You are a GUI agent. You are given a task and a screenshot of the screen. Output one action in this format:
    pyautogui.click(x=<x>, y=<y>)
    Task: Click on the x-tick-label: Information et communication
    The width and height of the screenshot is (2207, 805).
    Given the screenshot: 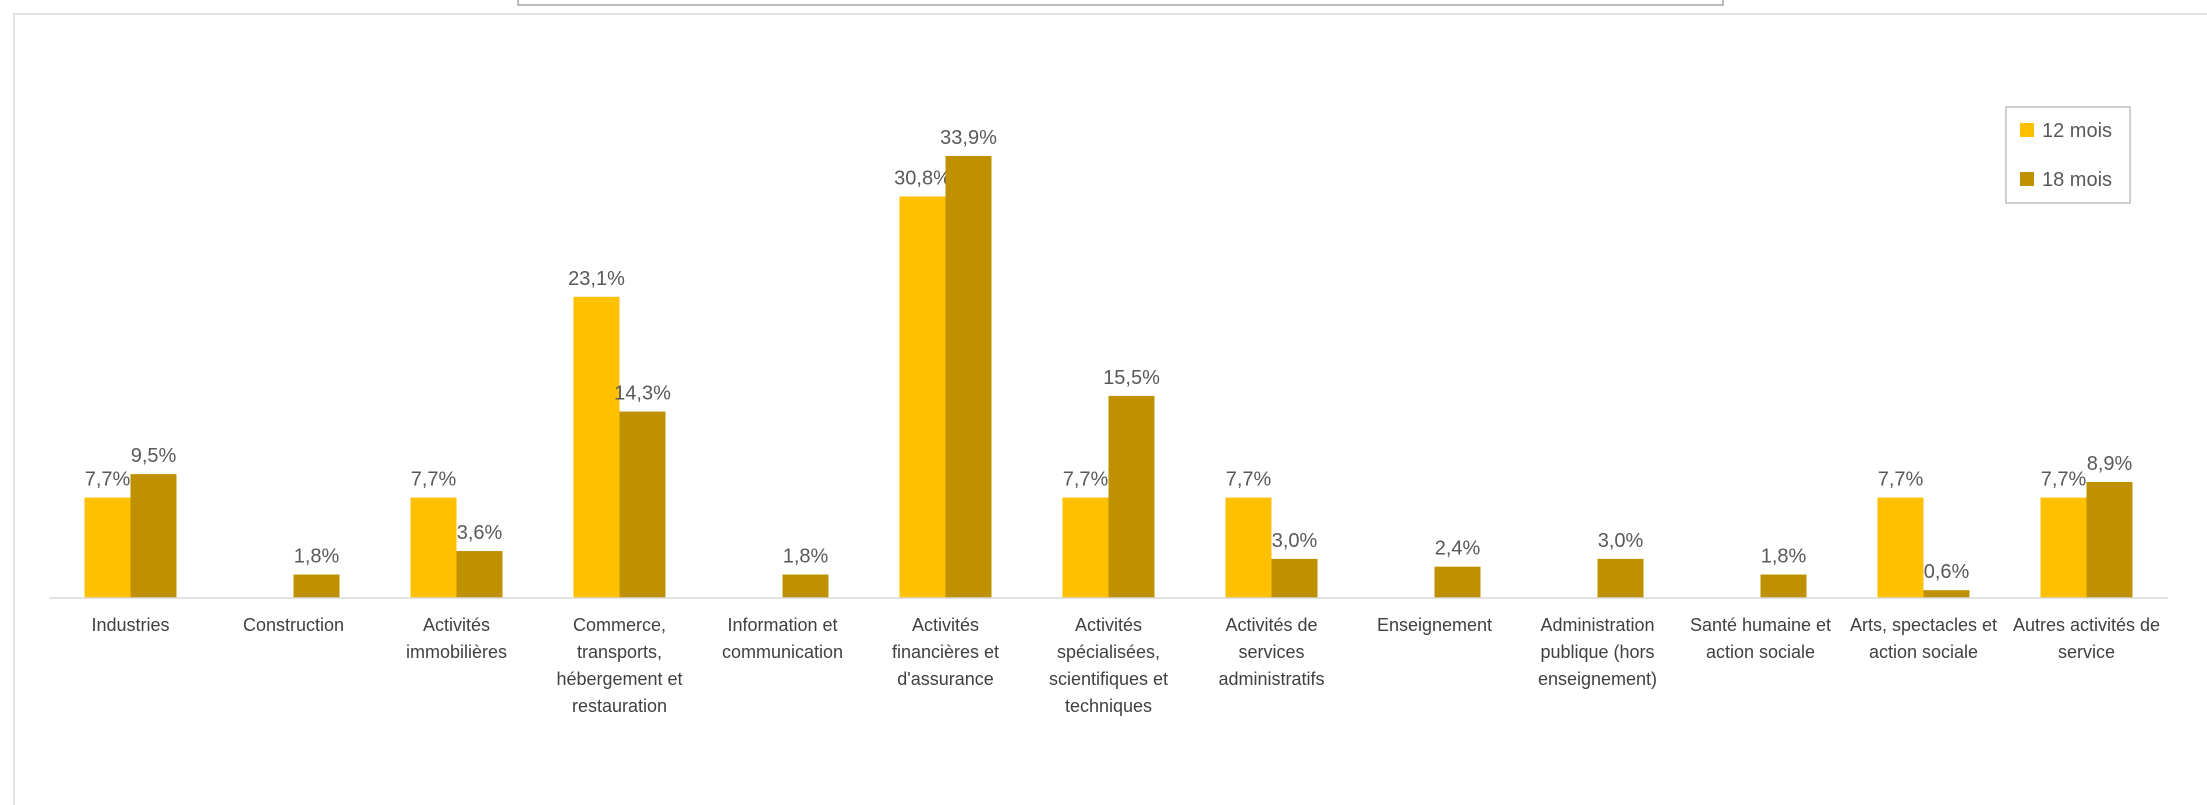 What is the action you would take?
    pyautogui.click(x=782, y=638)
    